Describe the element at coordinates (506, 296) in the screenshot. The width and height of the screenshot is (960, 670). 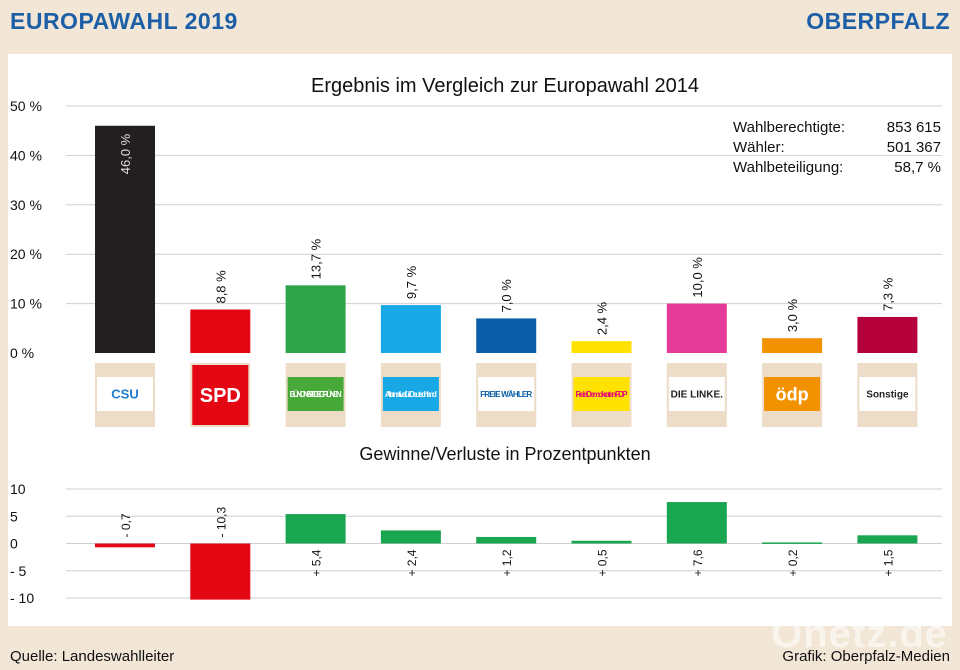
I see `value-label: 7,0 %` at that location.